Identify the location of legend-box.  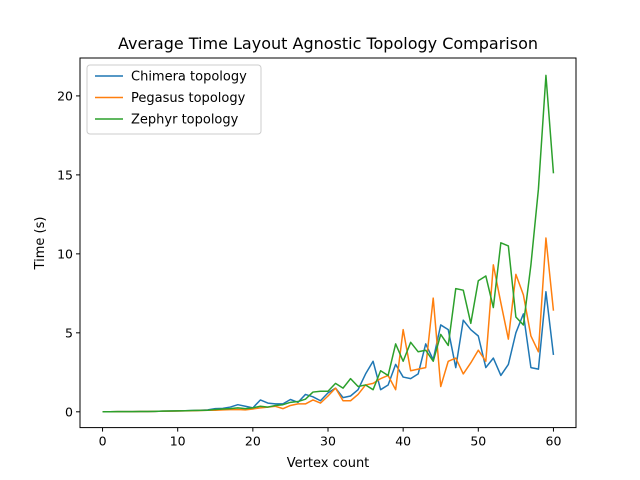
(174, 99).